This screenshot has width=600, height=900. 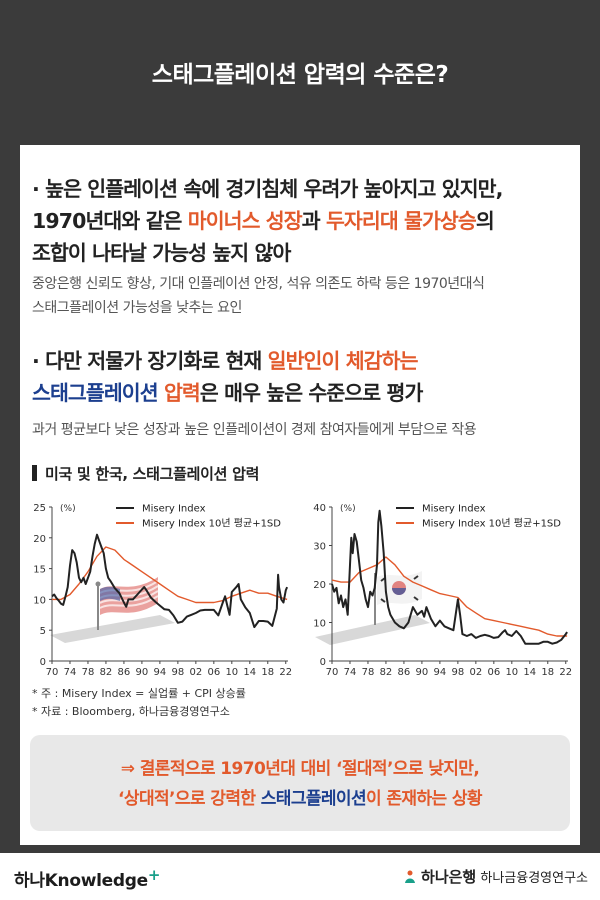 I want to click on hana-knowledge-logo: 하나Knowledge+, so click(x=87, y=878).